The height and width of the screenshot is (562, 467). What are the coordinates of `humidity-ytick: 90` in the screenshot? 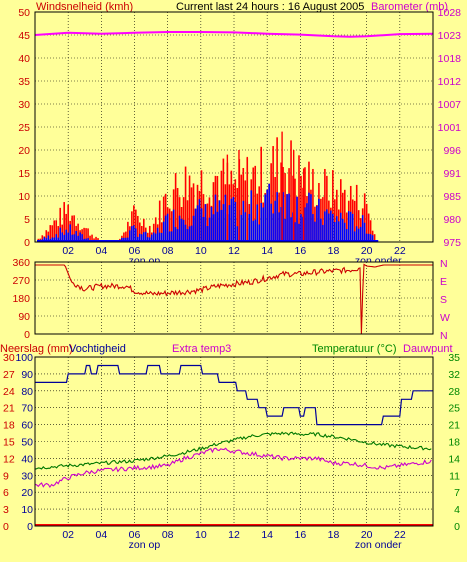 It's located at (27, 375).